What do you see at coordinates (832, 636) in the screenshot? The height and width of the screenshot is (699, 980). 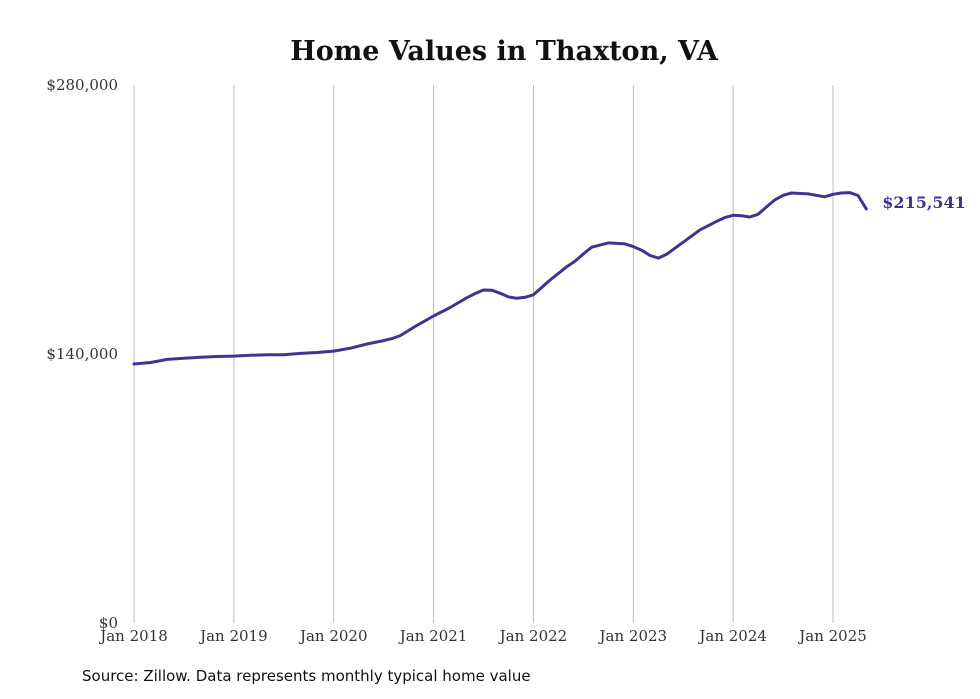 I see `x-tick-label: Jan 2025` at bounding box center [832, 636].